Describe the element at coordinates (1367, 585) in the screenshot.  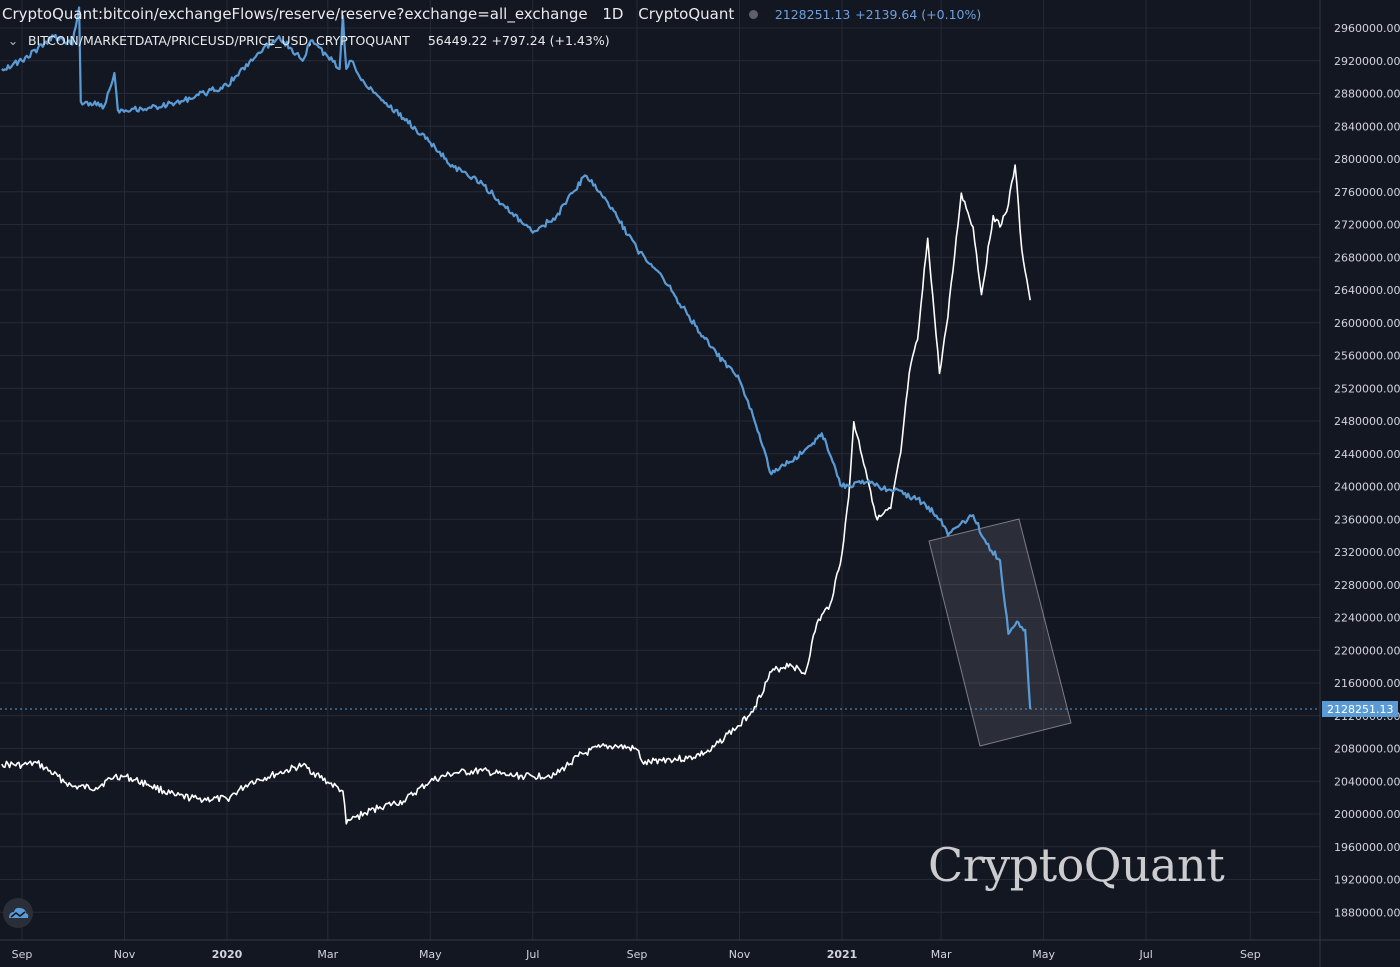
I see `y-tick-label: 2280000.00` at that location.